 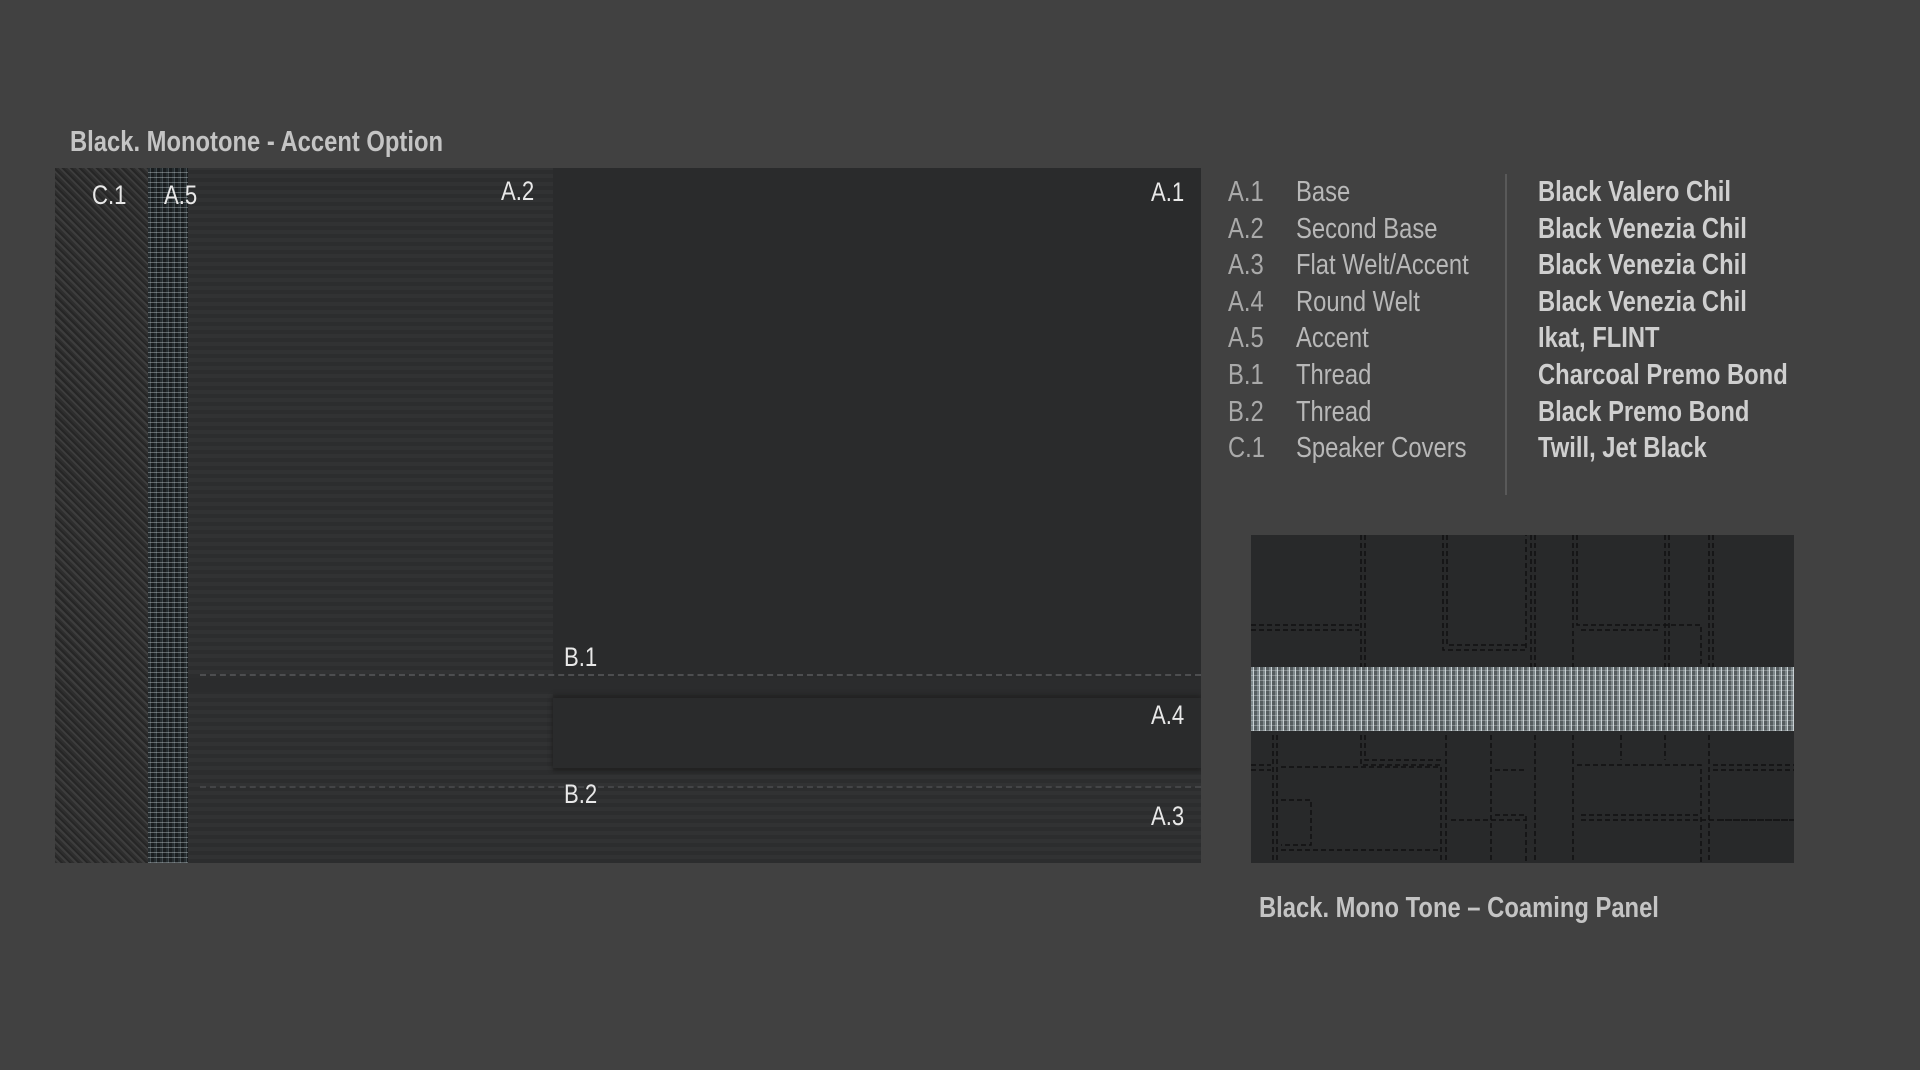 I want to click on stitching-pattern, so click(x=1522, y=699).